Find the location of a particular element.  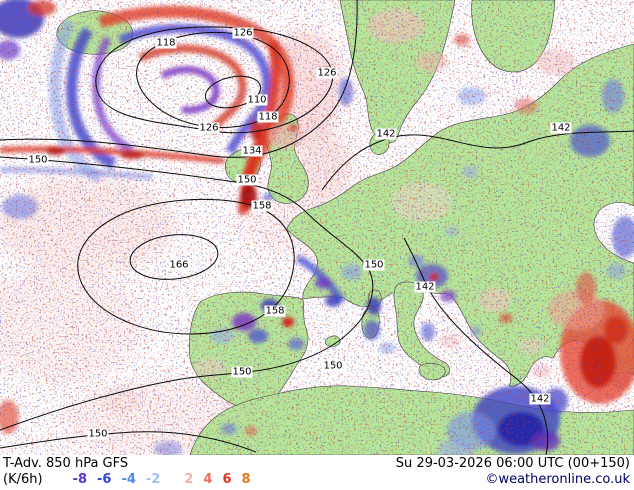

datetime-label: Su 29-03-2026 06:00 UTC (00+150) is located at coordinates (512, 463).